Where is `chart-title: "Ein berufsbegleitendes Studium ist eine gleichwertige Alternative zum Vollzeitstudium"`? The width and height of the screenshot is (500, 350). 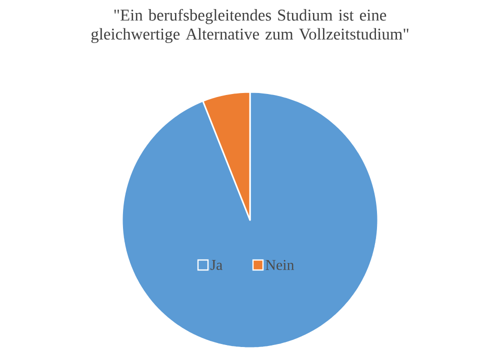
chart-title: "Ein berufsbegleitendes Studium ist eine gleichwertige Alternative zum Vollzeitstudium" is located at coordinates (249, 26).